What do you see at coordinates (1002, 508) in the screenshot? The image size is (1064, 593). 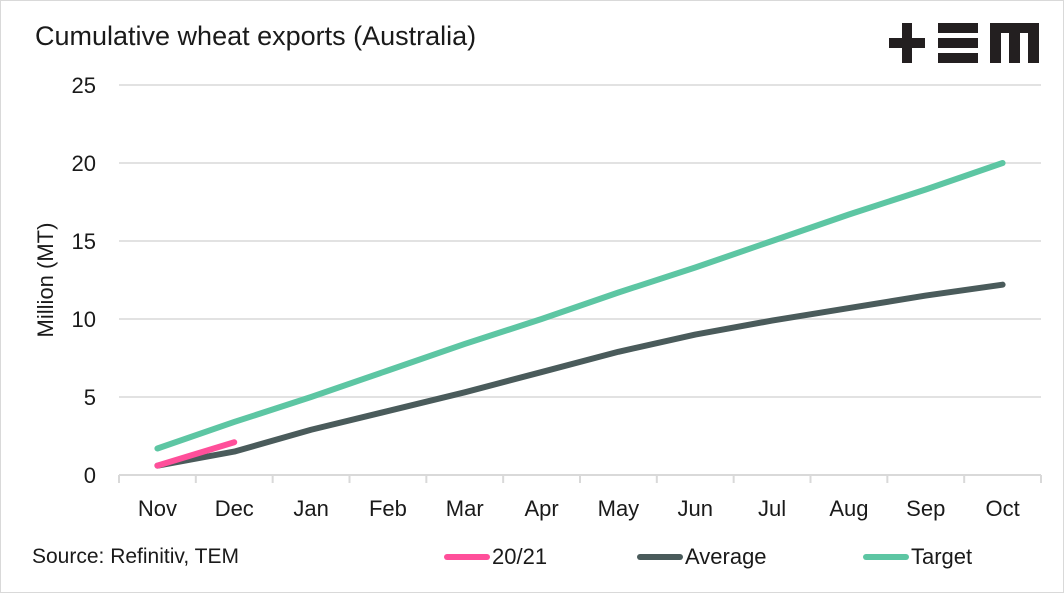 I see `x-tick-label: Oct` at bounding box center [1002, 508].